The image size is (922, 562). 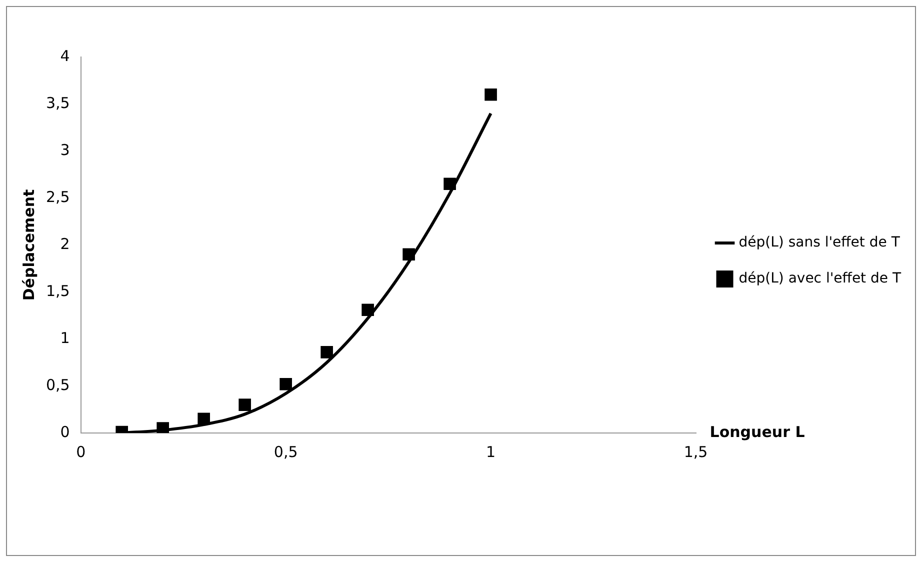 I want to click on legend-label: dép(L) sans l'effet de T, so click(x=819, y=242).